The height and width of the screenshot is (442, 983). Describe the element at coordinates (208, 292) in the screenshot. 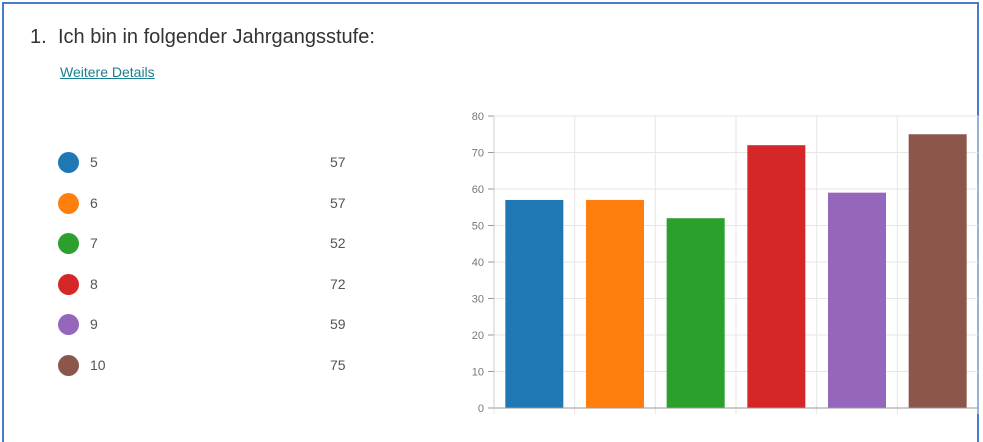

I see `legend-item: 8 72` at that location.